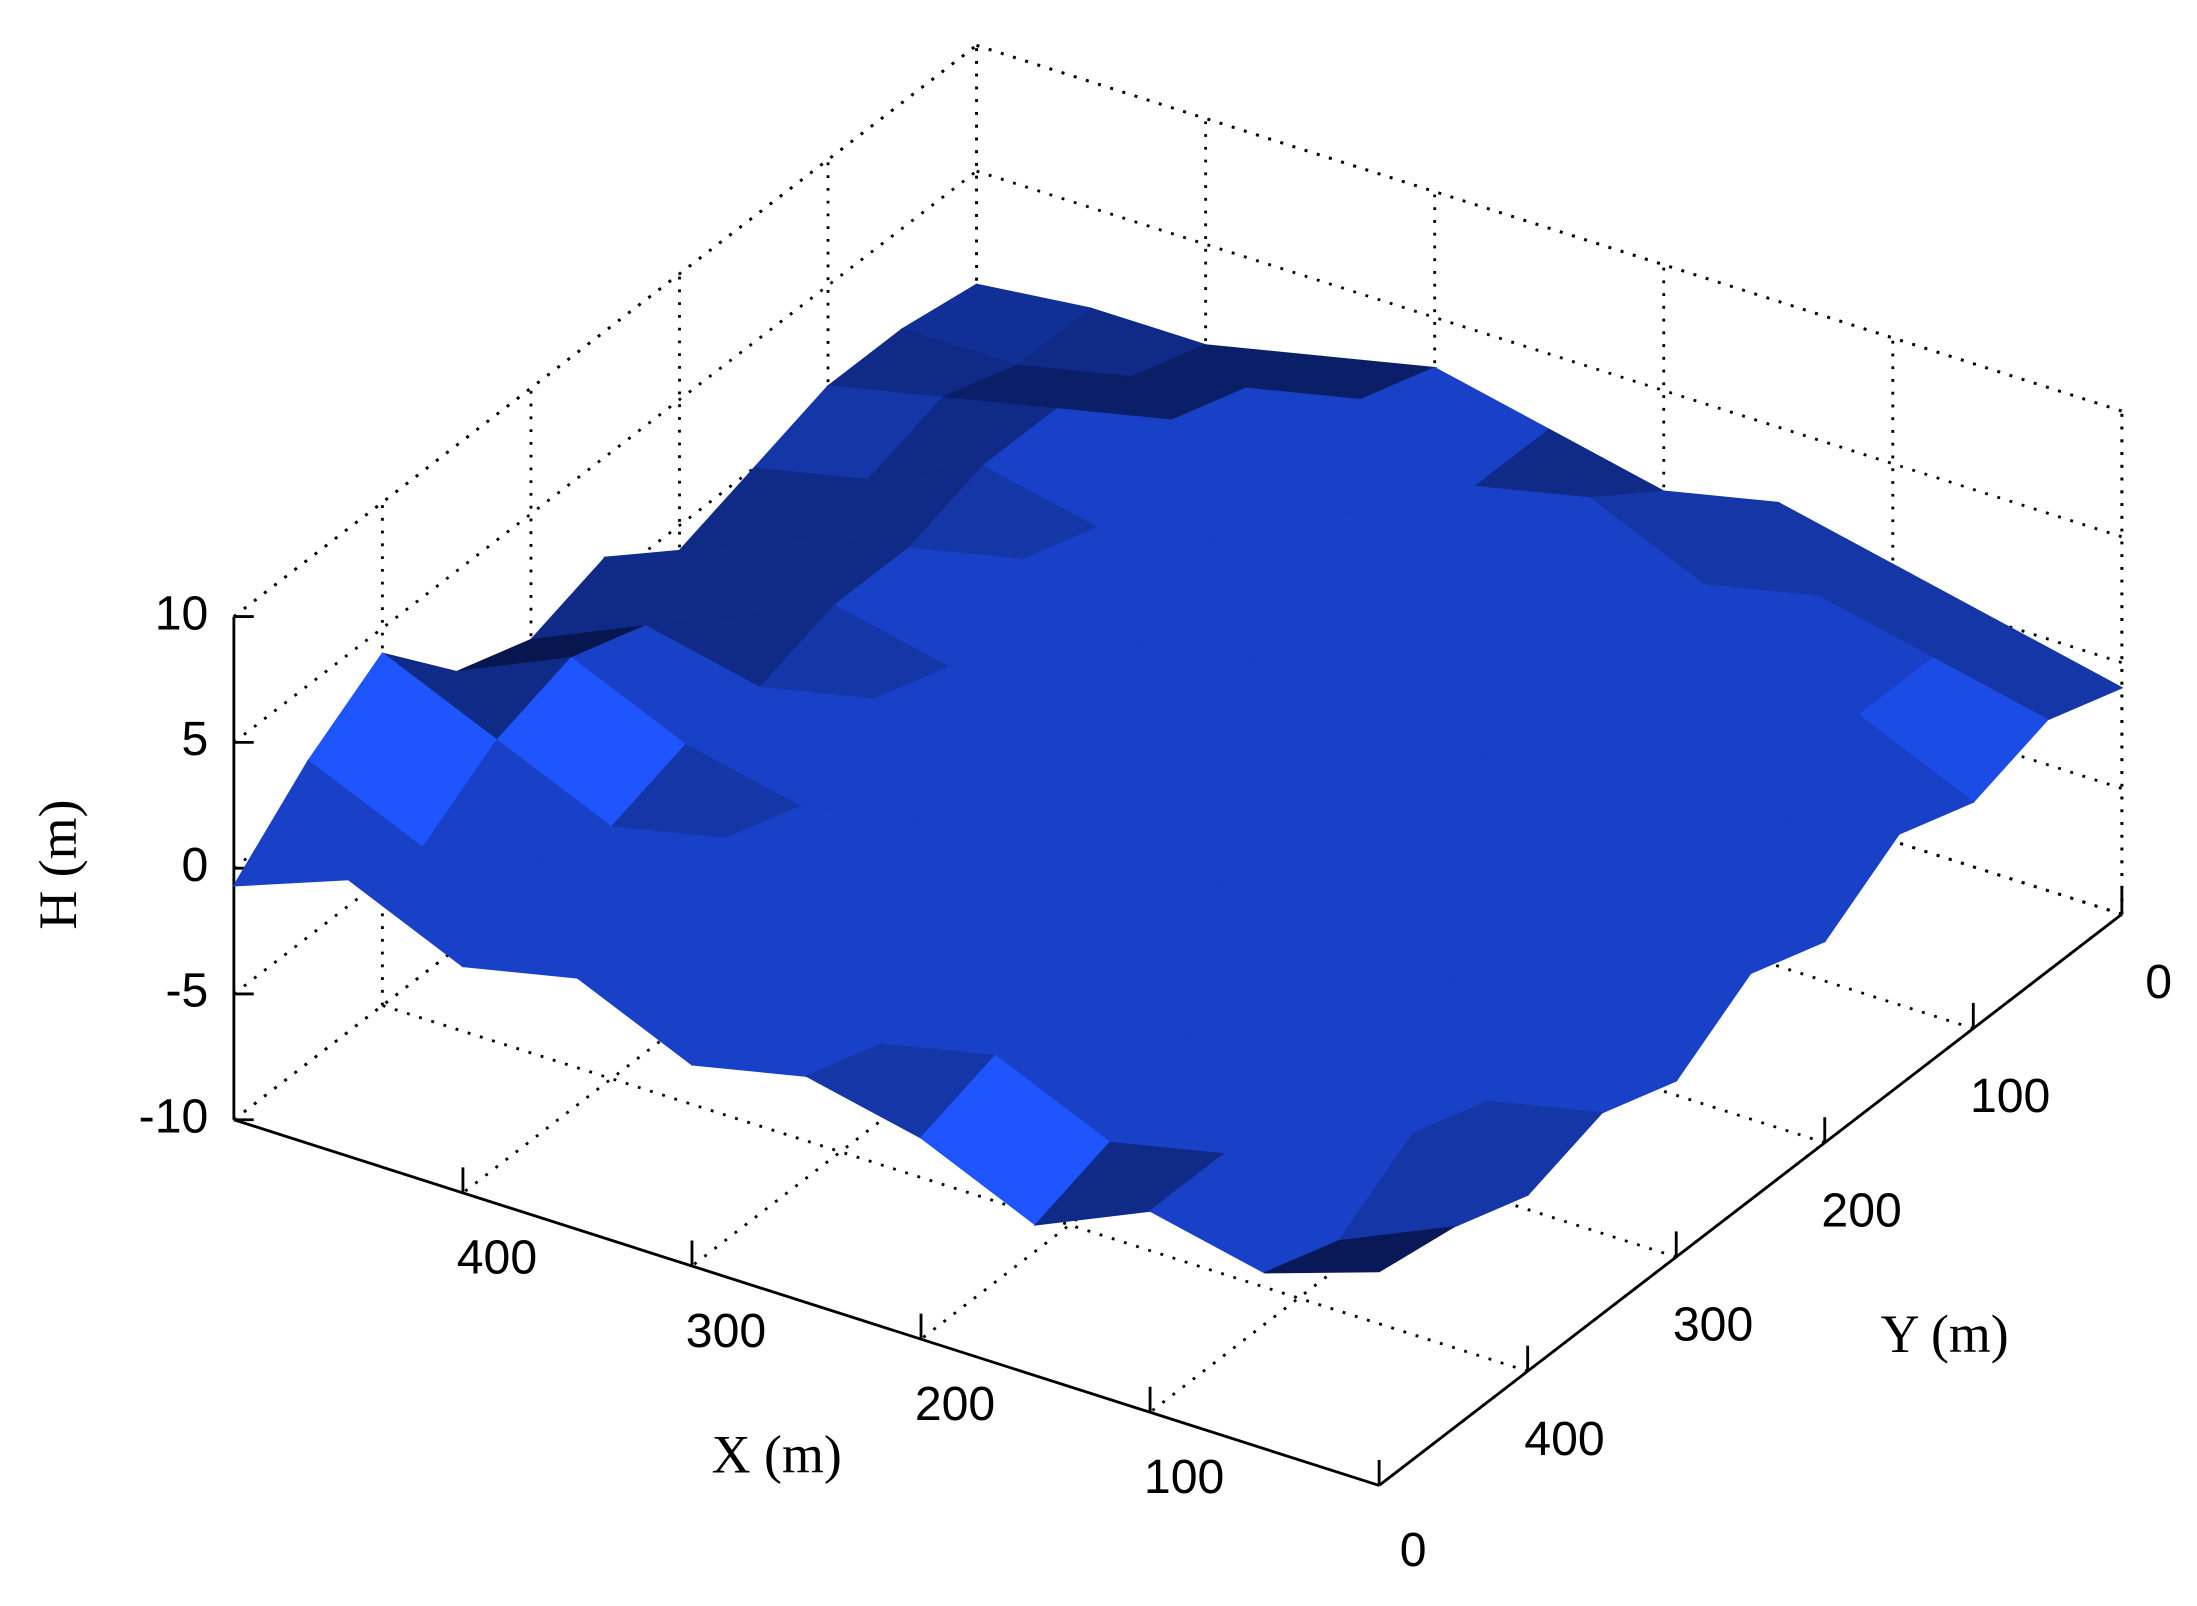  What do you see at coordinates (1413, 1550) in the screenshot?
I see `x-tick-label: 0` at bounding box center [1413, 1550].